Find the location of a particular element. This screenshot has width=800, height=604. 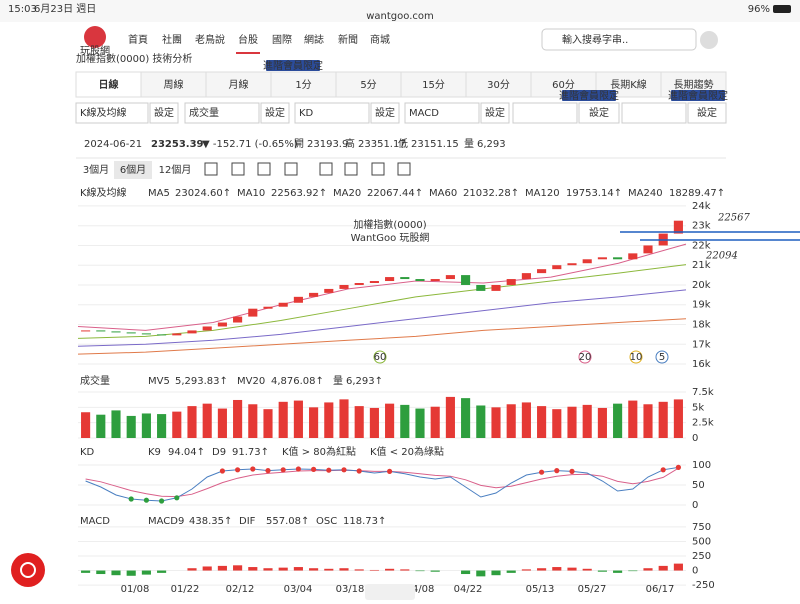

y-tick-label: 50 is located at coordinates (698, 485).